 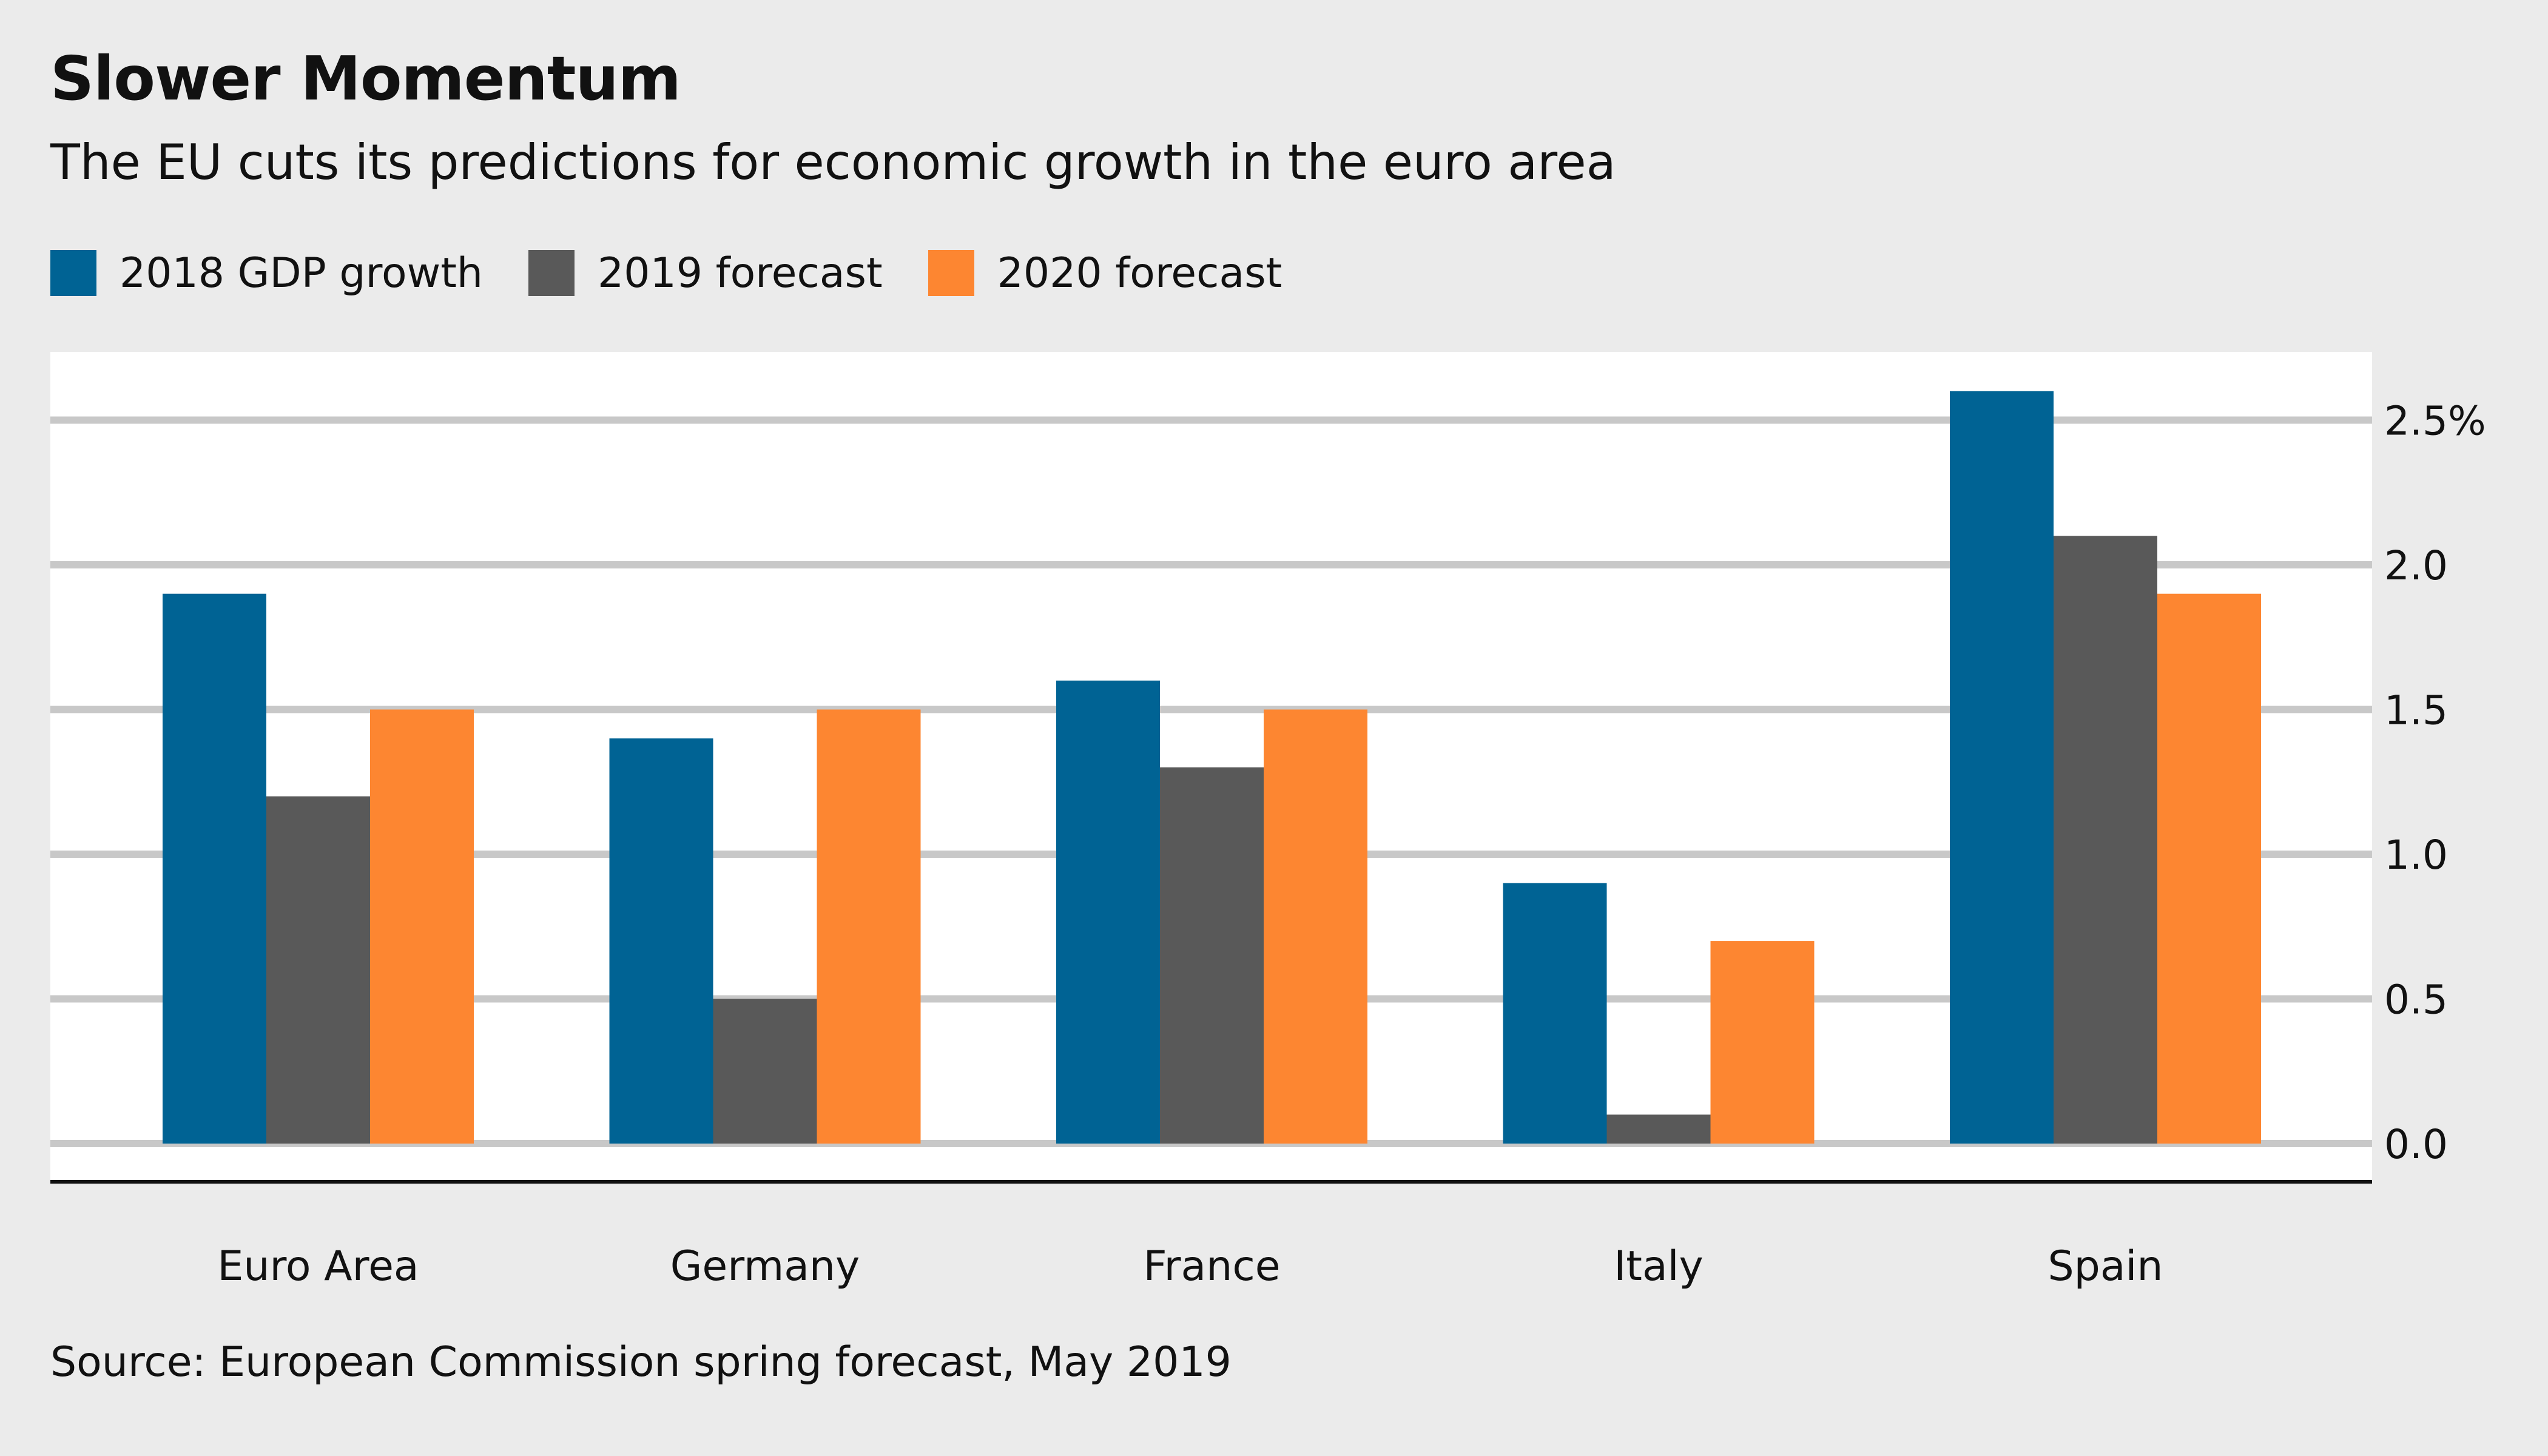 I want to click on legend-item-2018: 2018 GDP growth, so click(x=266, y=273).